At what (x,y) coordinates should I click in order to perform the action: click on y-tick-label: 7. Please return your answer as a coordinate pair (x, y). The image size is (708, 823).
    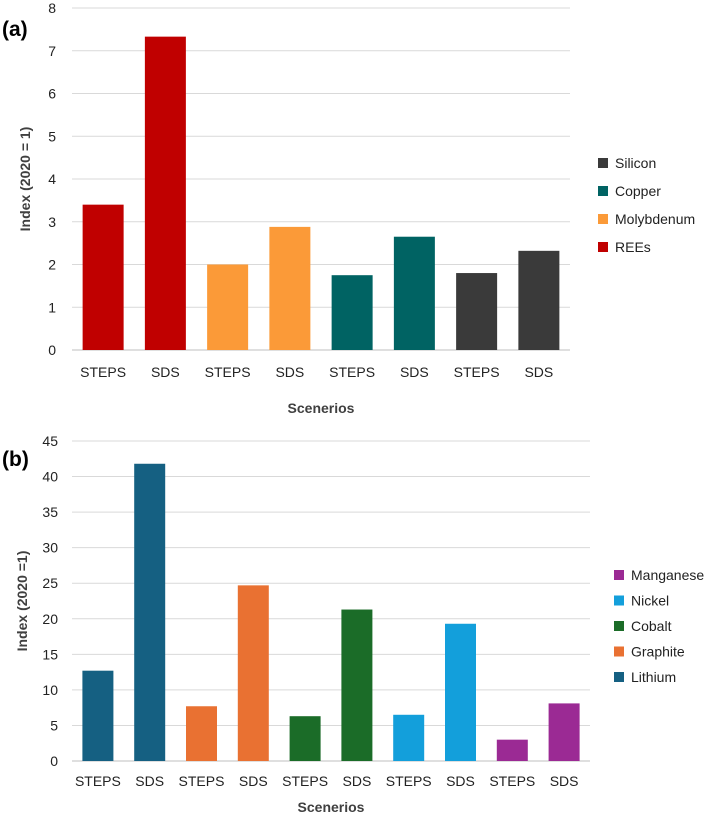
    Looking at the image, I should click on (52, 51).